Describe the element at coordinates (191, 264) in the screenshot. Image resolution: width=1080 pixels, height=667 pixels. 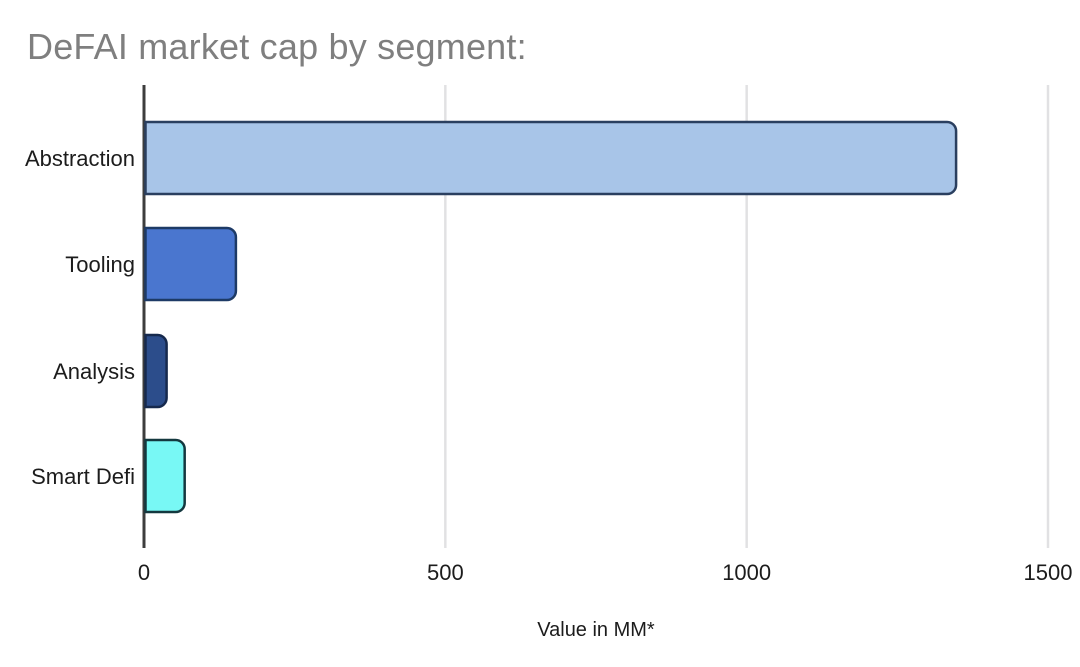
I see `bar-tooling` at that location.